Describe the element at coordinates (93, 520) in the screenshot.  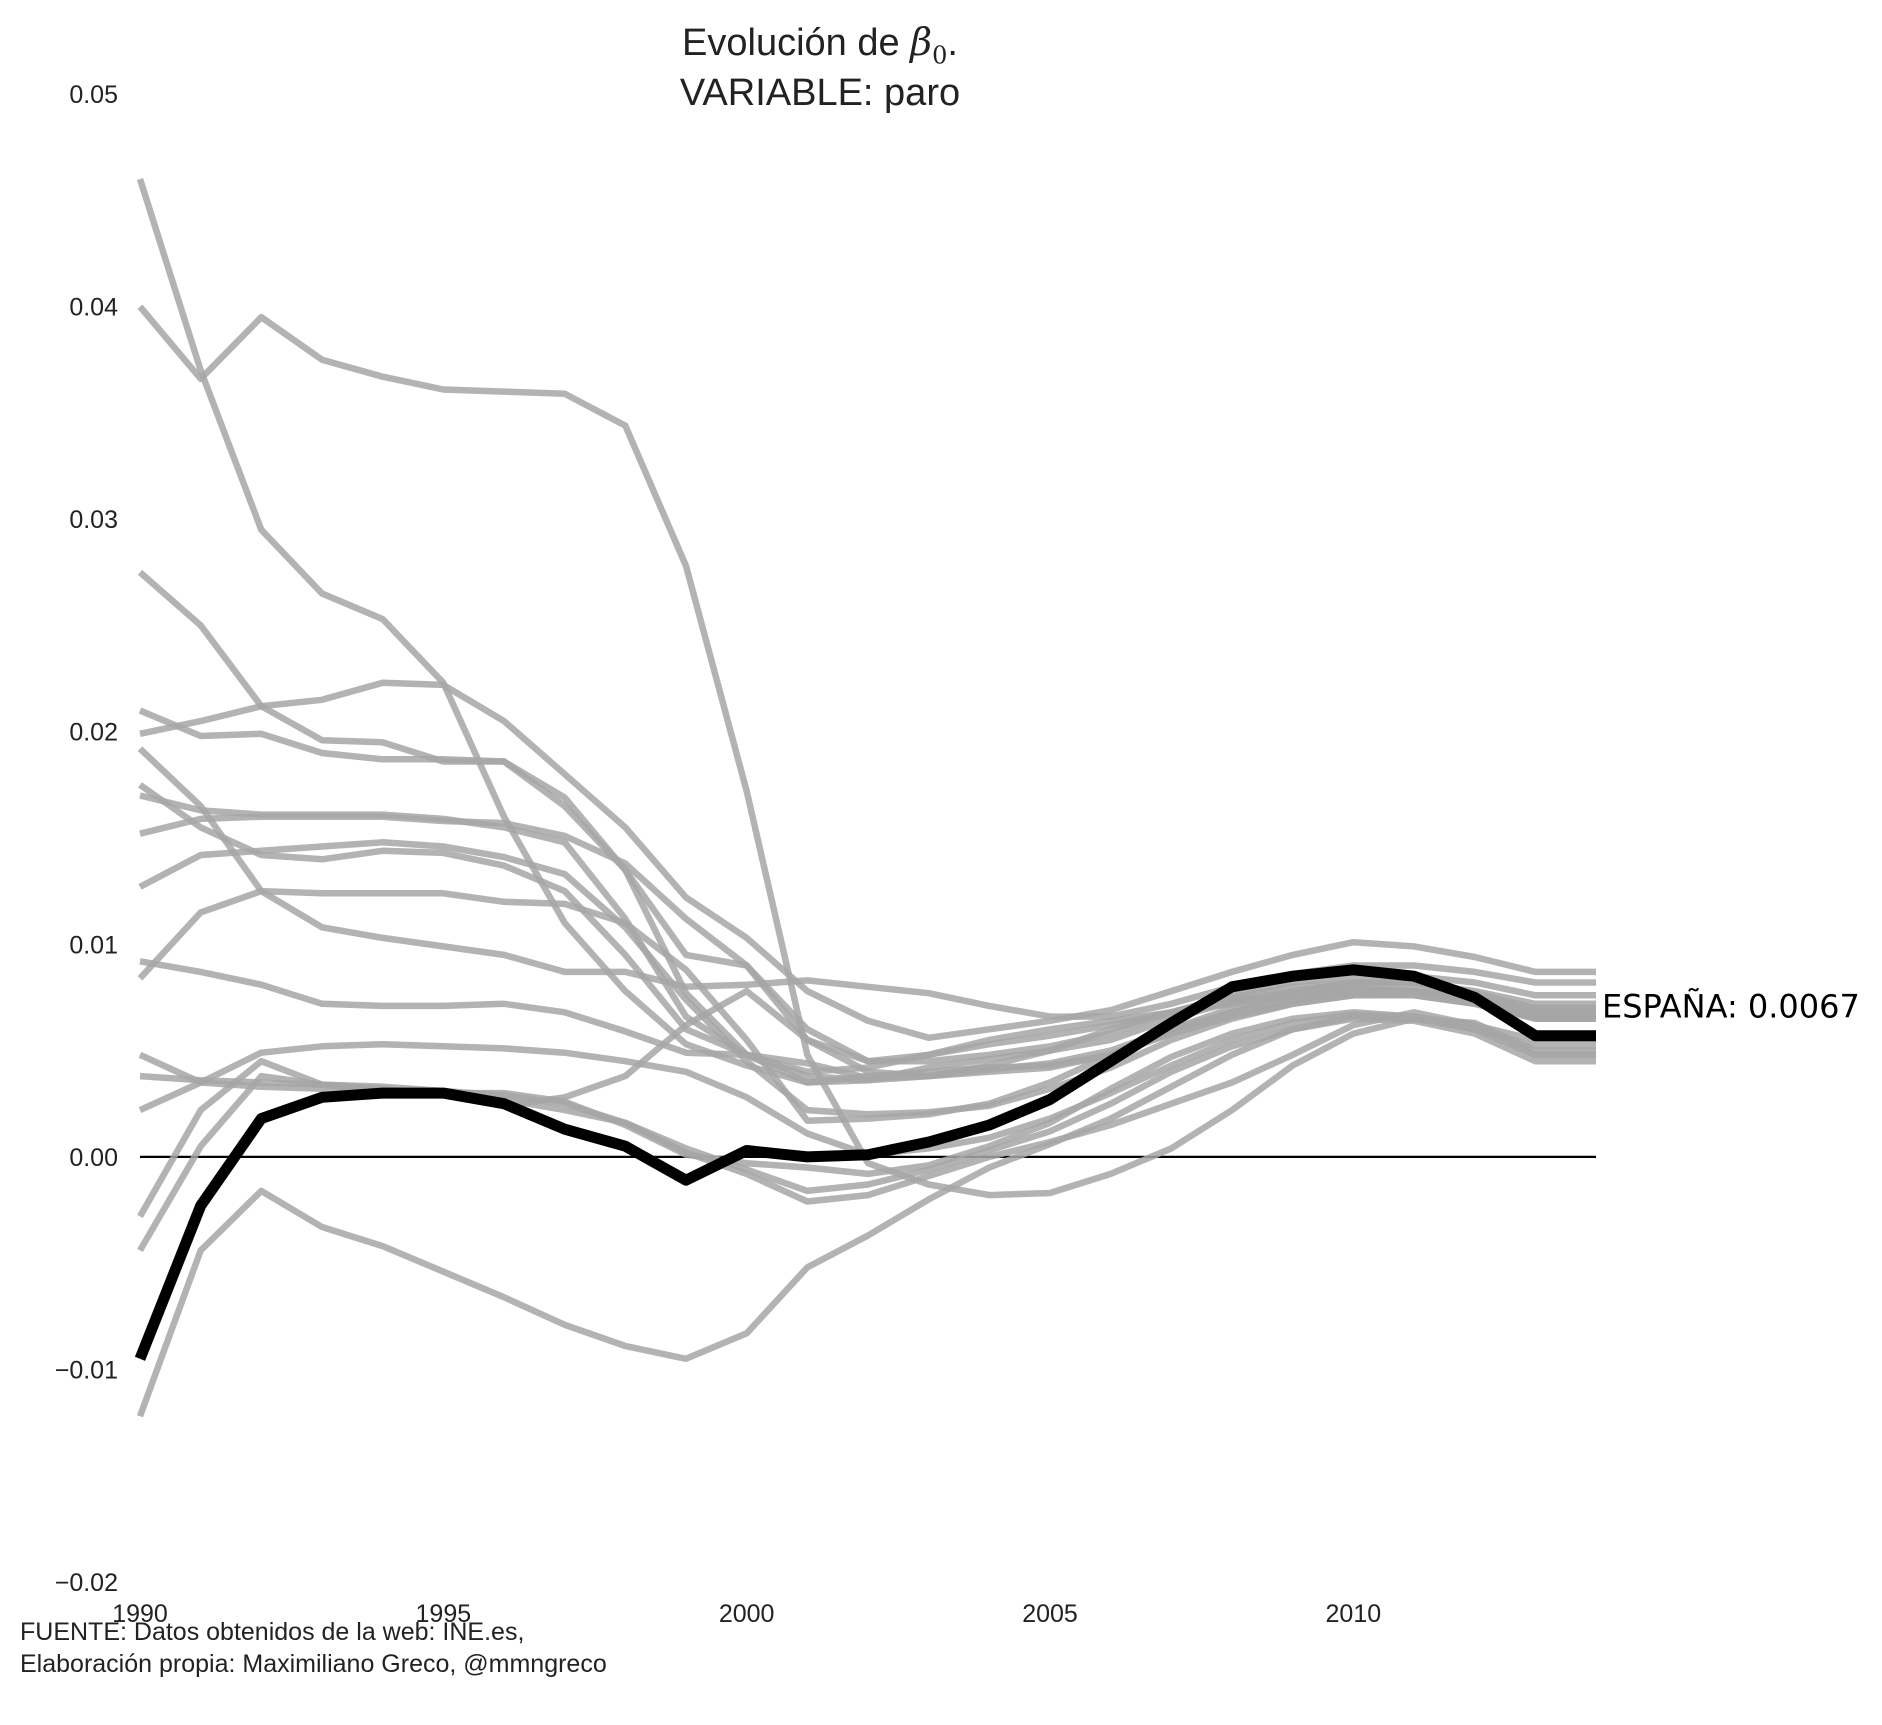
I see `y-tick-label: 0.03` at that location.